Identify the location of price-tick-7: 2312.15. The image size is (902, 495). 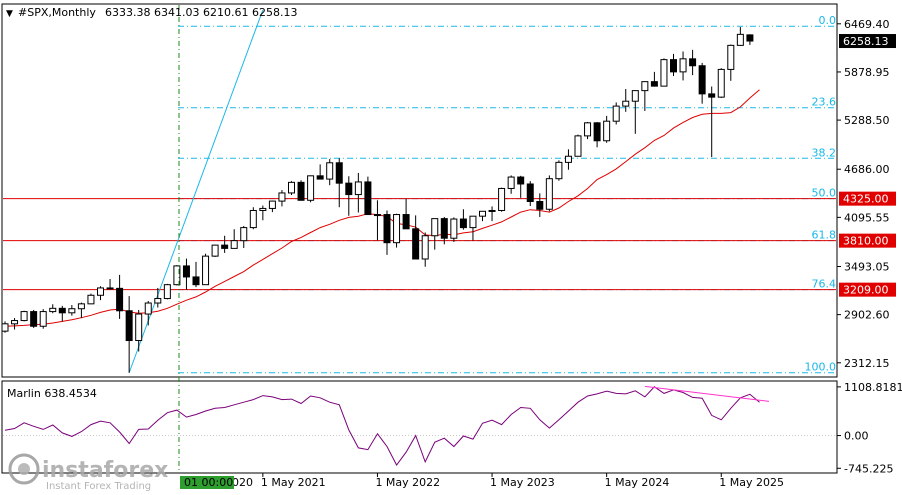
(867, 363).